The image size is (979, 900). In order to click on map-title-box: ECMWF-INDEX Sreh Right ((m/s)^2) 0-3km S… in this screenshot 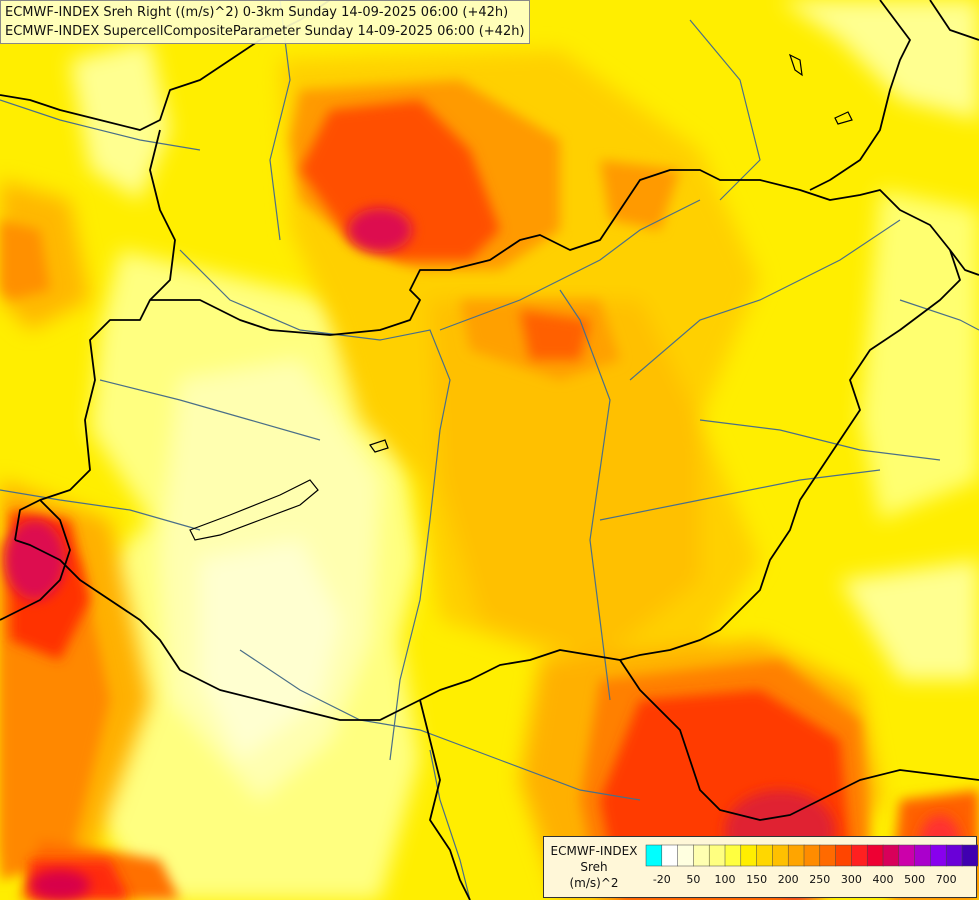, I will do `click(265, 22)`.